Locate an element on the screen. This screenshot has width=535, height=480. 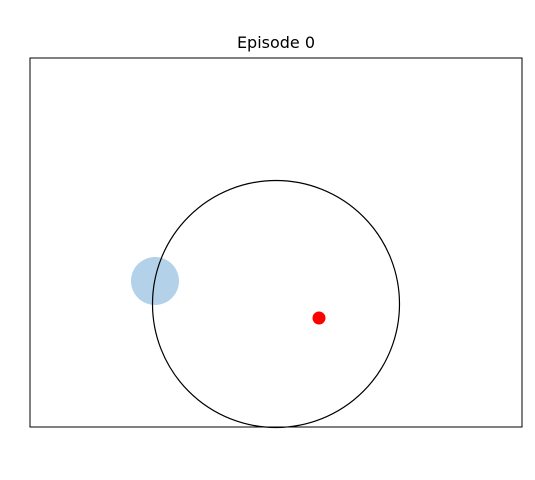
agent-marker is located at coordinates (319, 318).